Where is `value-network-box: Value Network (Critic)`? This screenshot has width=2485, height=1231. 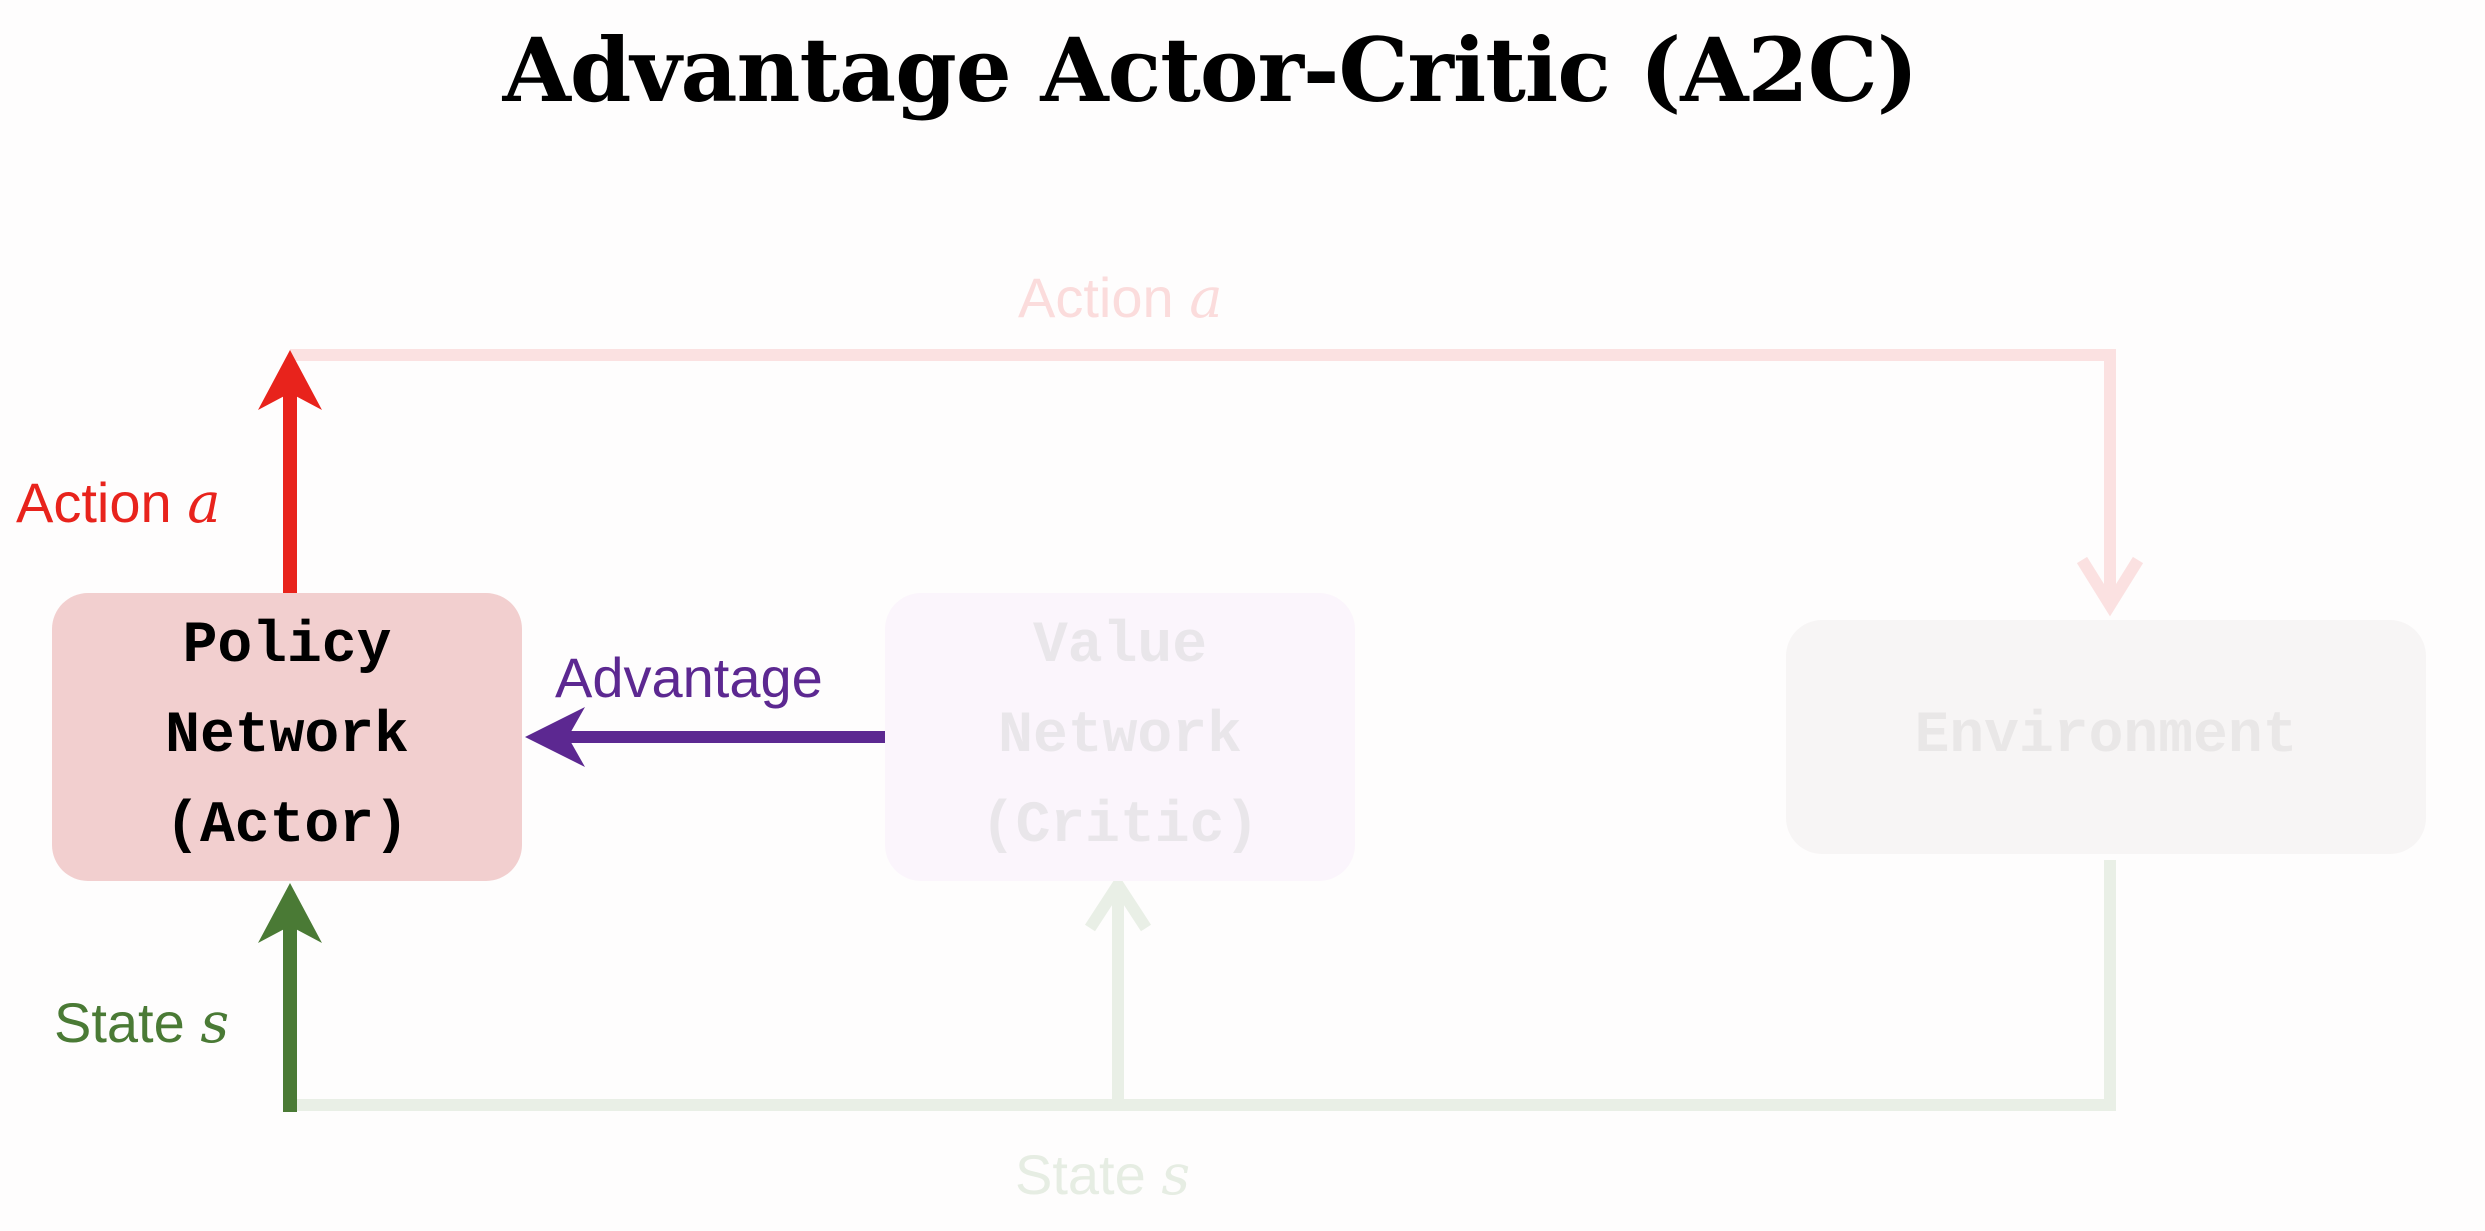
value-network-box: Value Network (Critic) is located at coordinates (1120, 737).